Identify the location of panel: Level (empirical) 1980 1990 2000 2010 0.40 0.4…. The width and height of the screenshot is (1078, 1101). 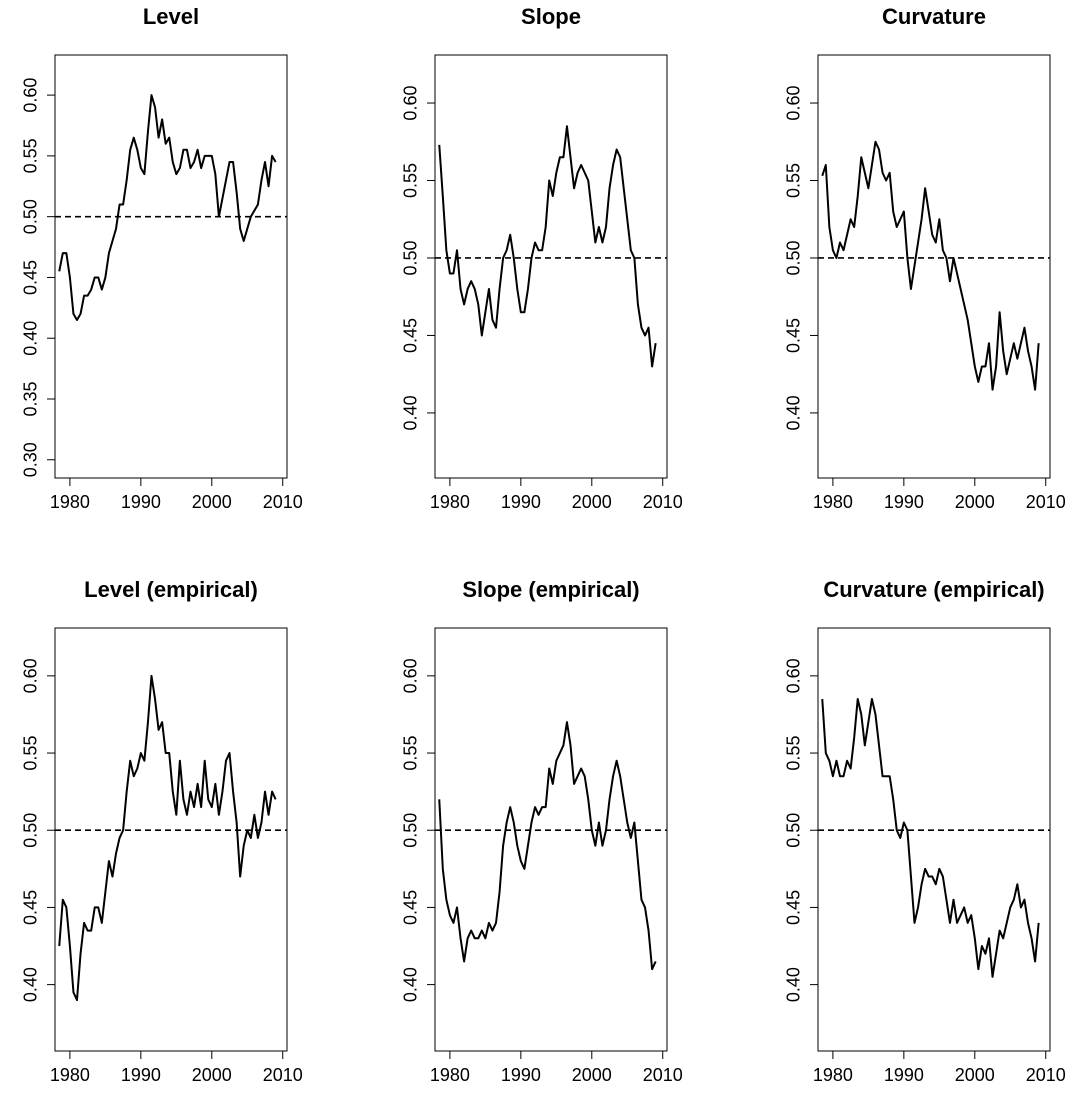
(162, 831).